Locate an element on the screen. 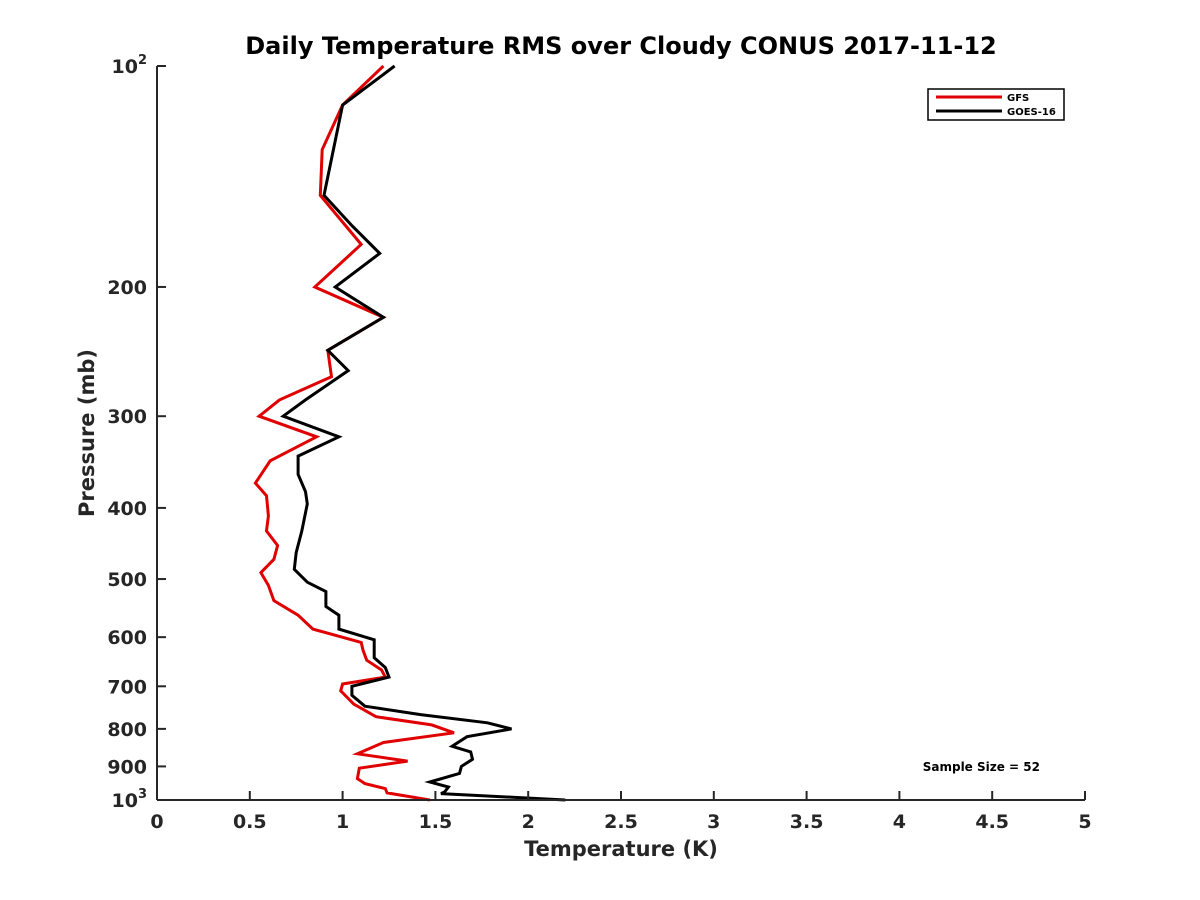 Image resolution: width=1200 pixels, height=900 pixels. x-axis-ticks: 0 0.5 1 1.5 2 2.5 3 3.5 4 4.5 5 is located at coordinates (621, 812).